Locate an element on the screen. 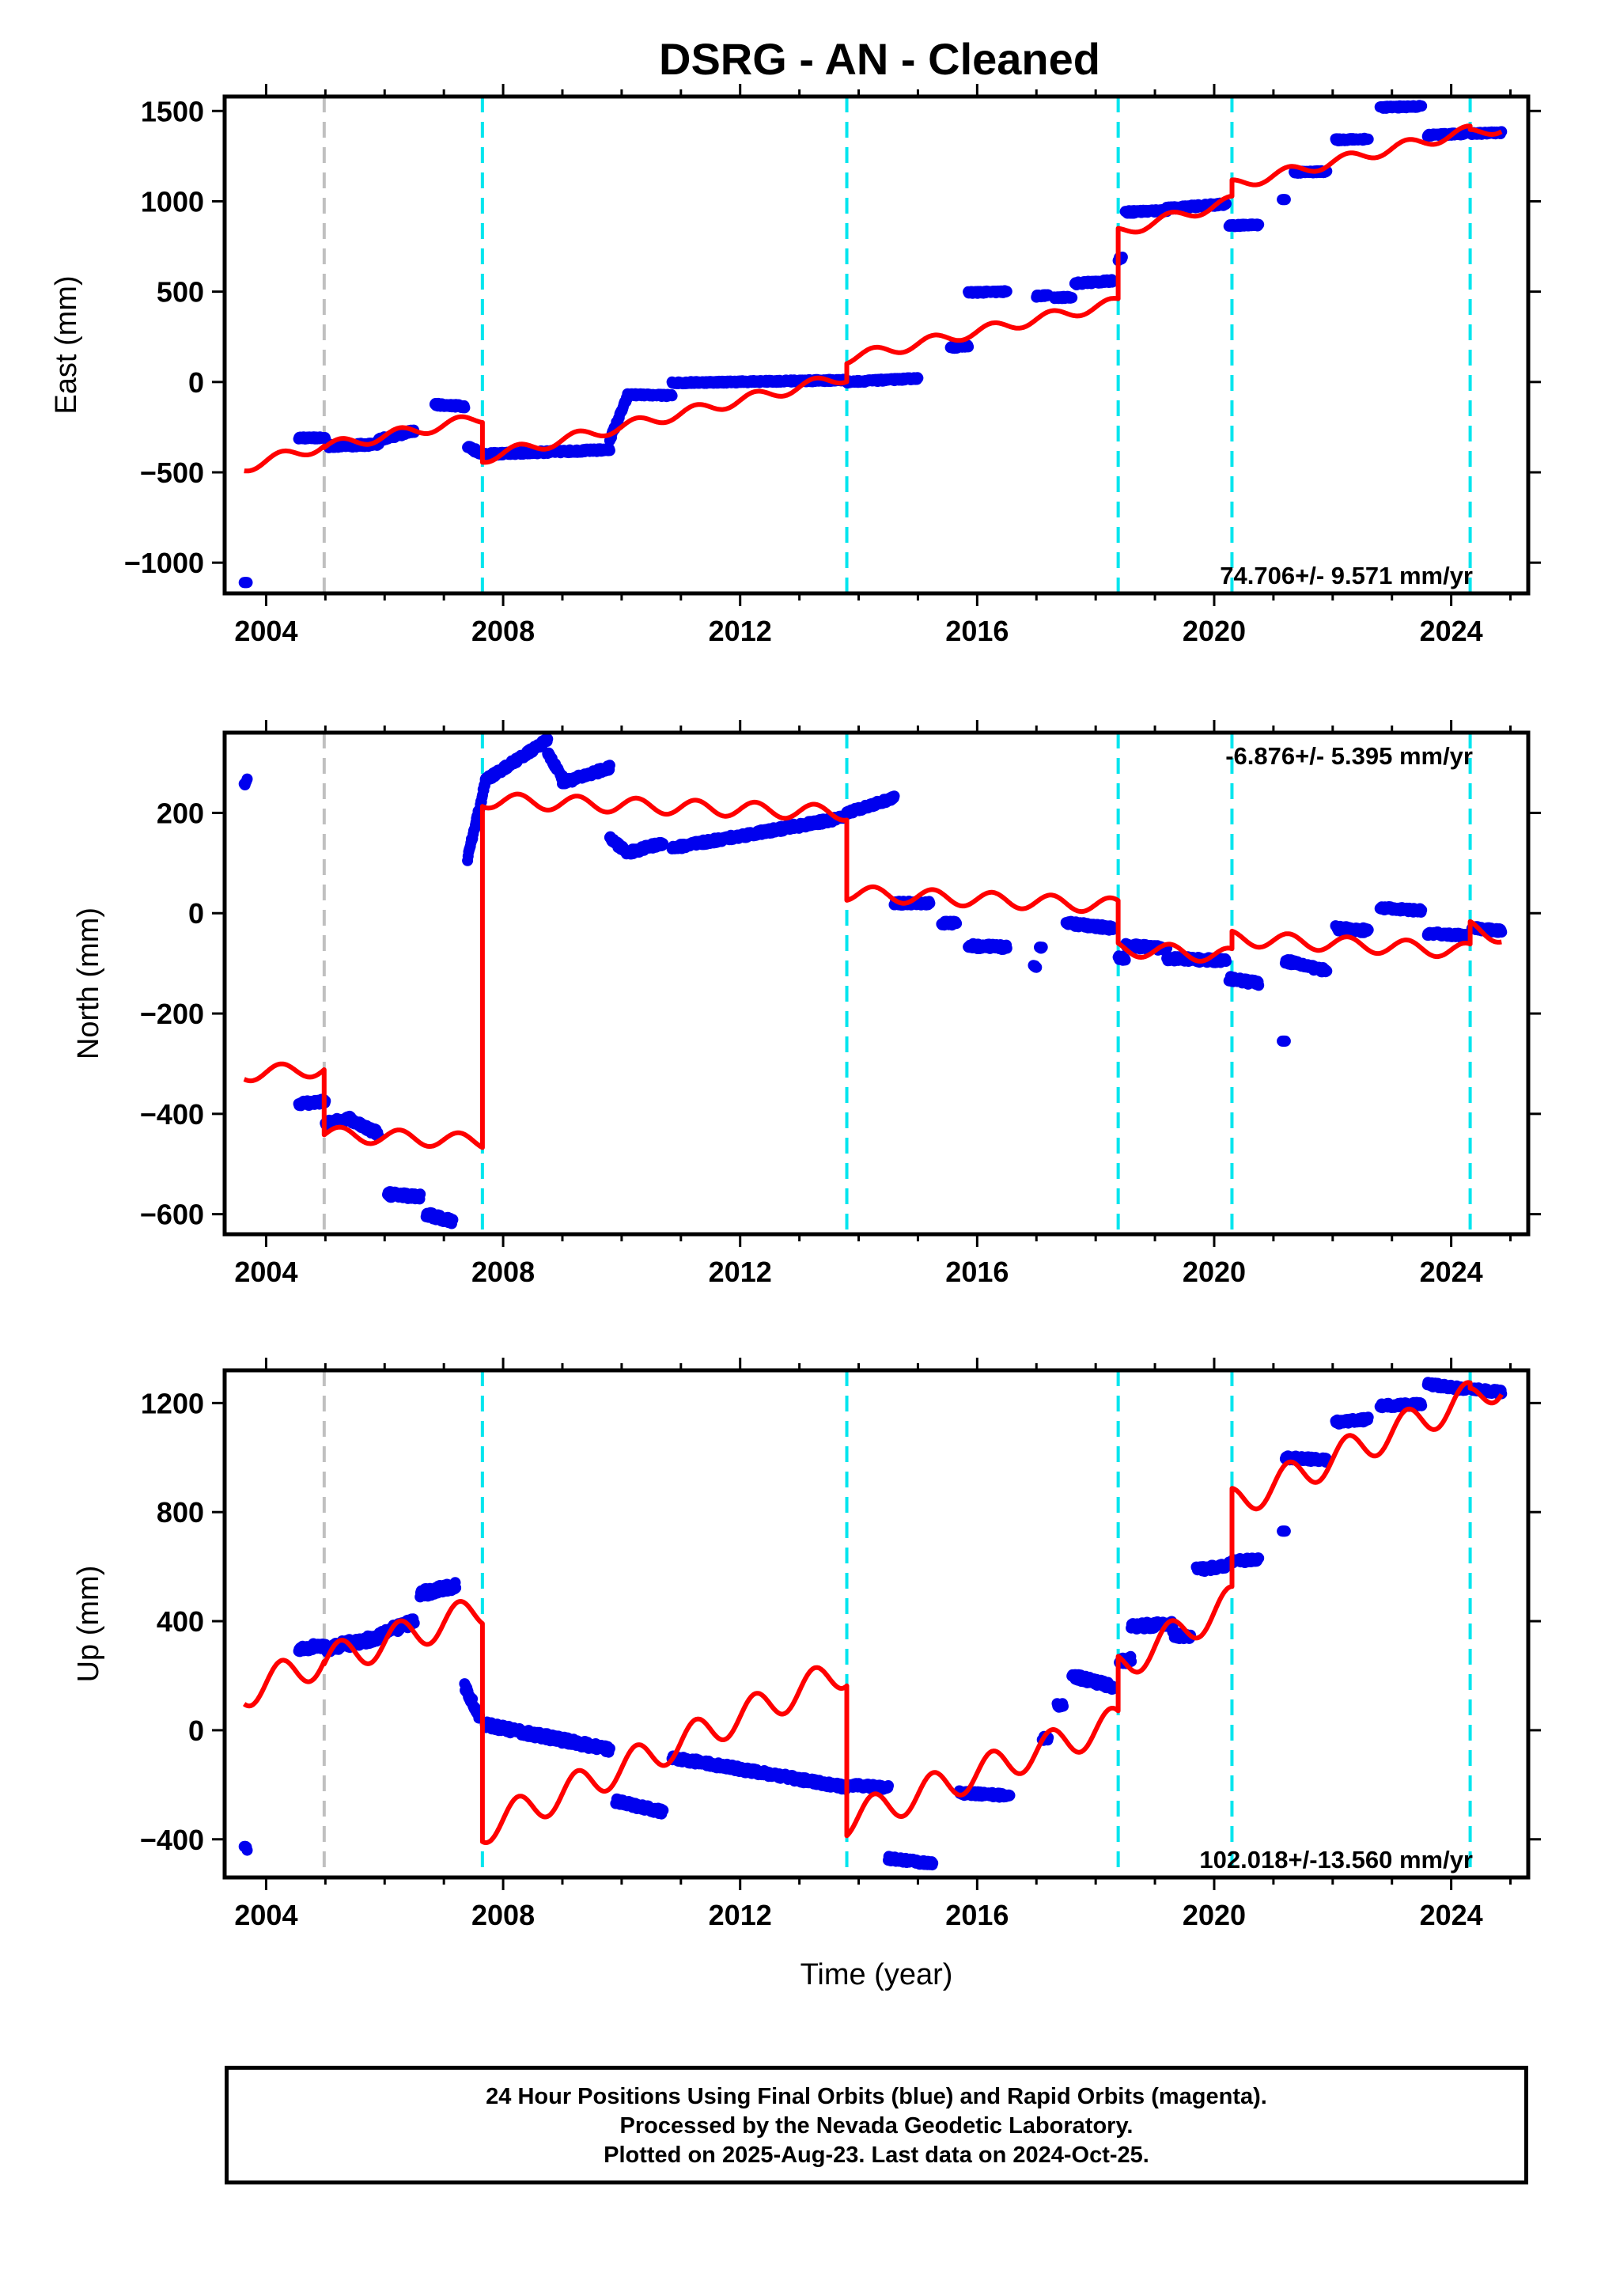  north-x-tick-label-2020: 2020 is located at coordinates (1215, 1272).